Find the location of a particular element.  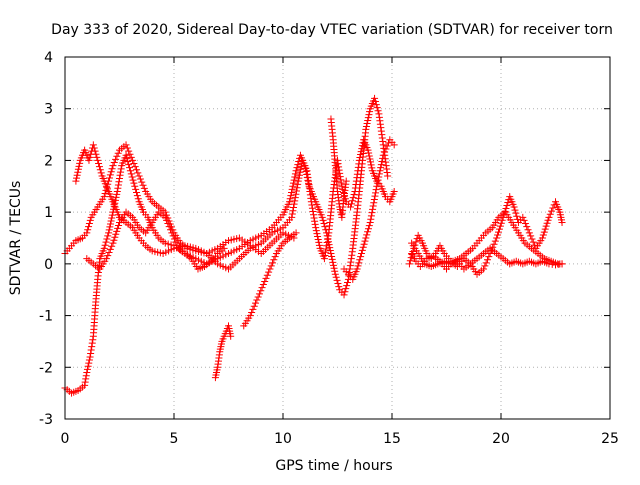

y-tick-label: 4 is located at coordinates (48, 58).